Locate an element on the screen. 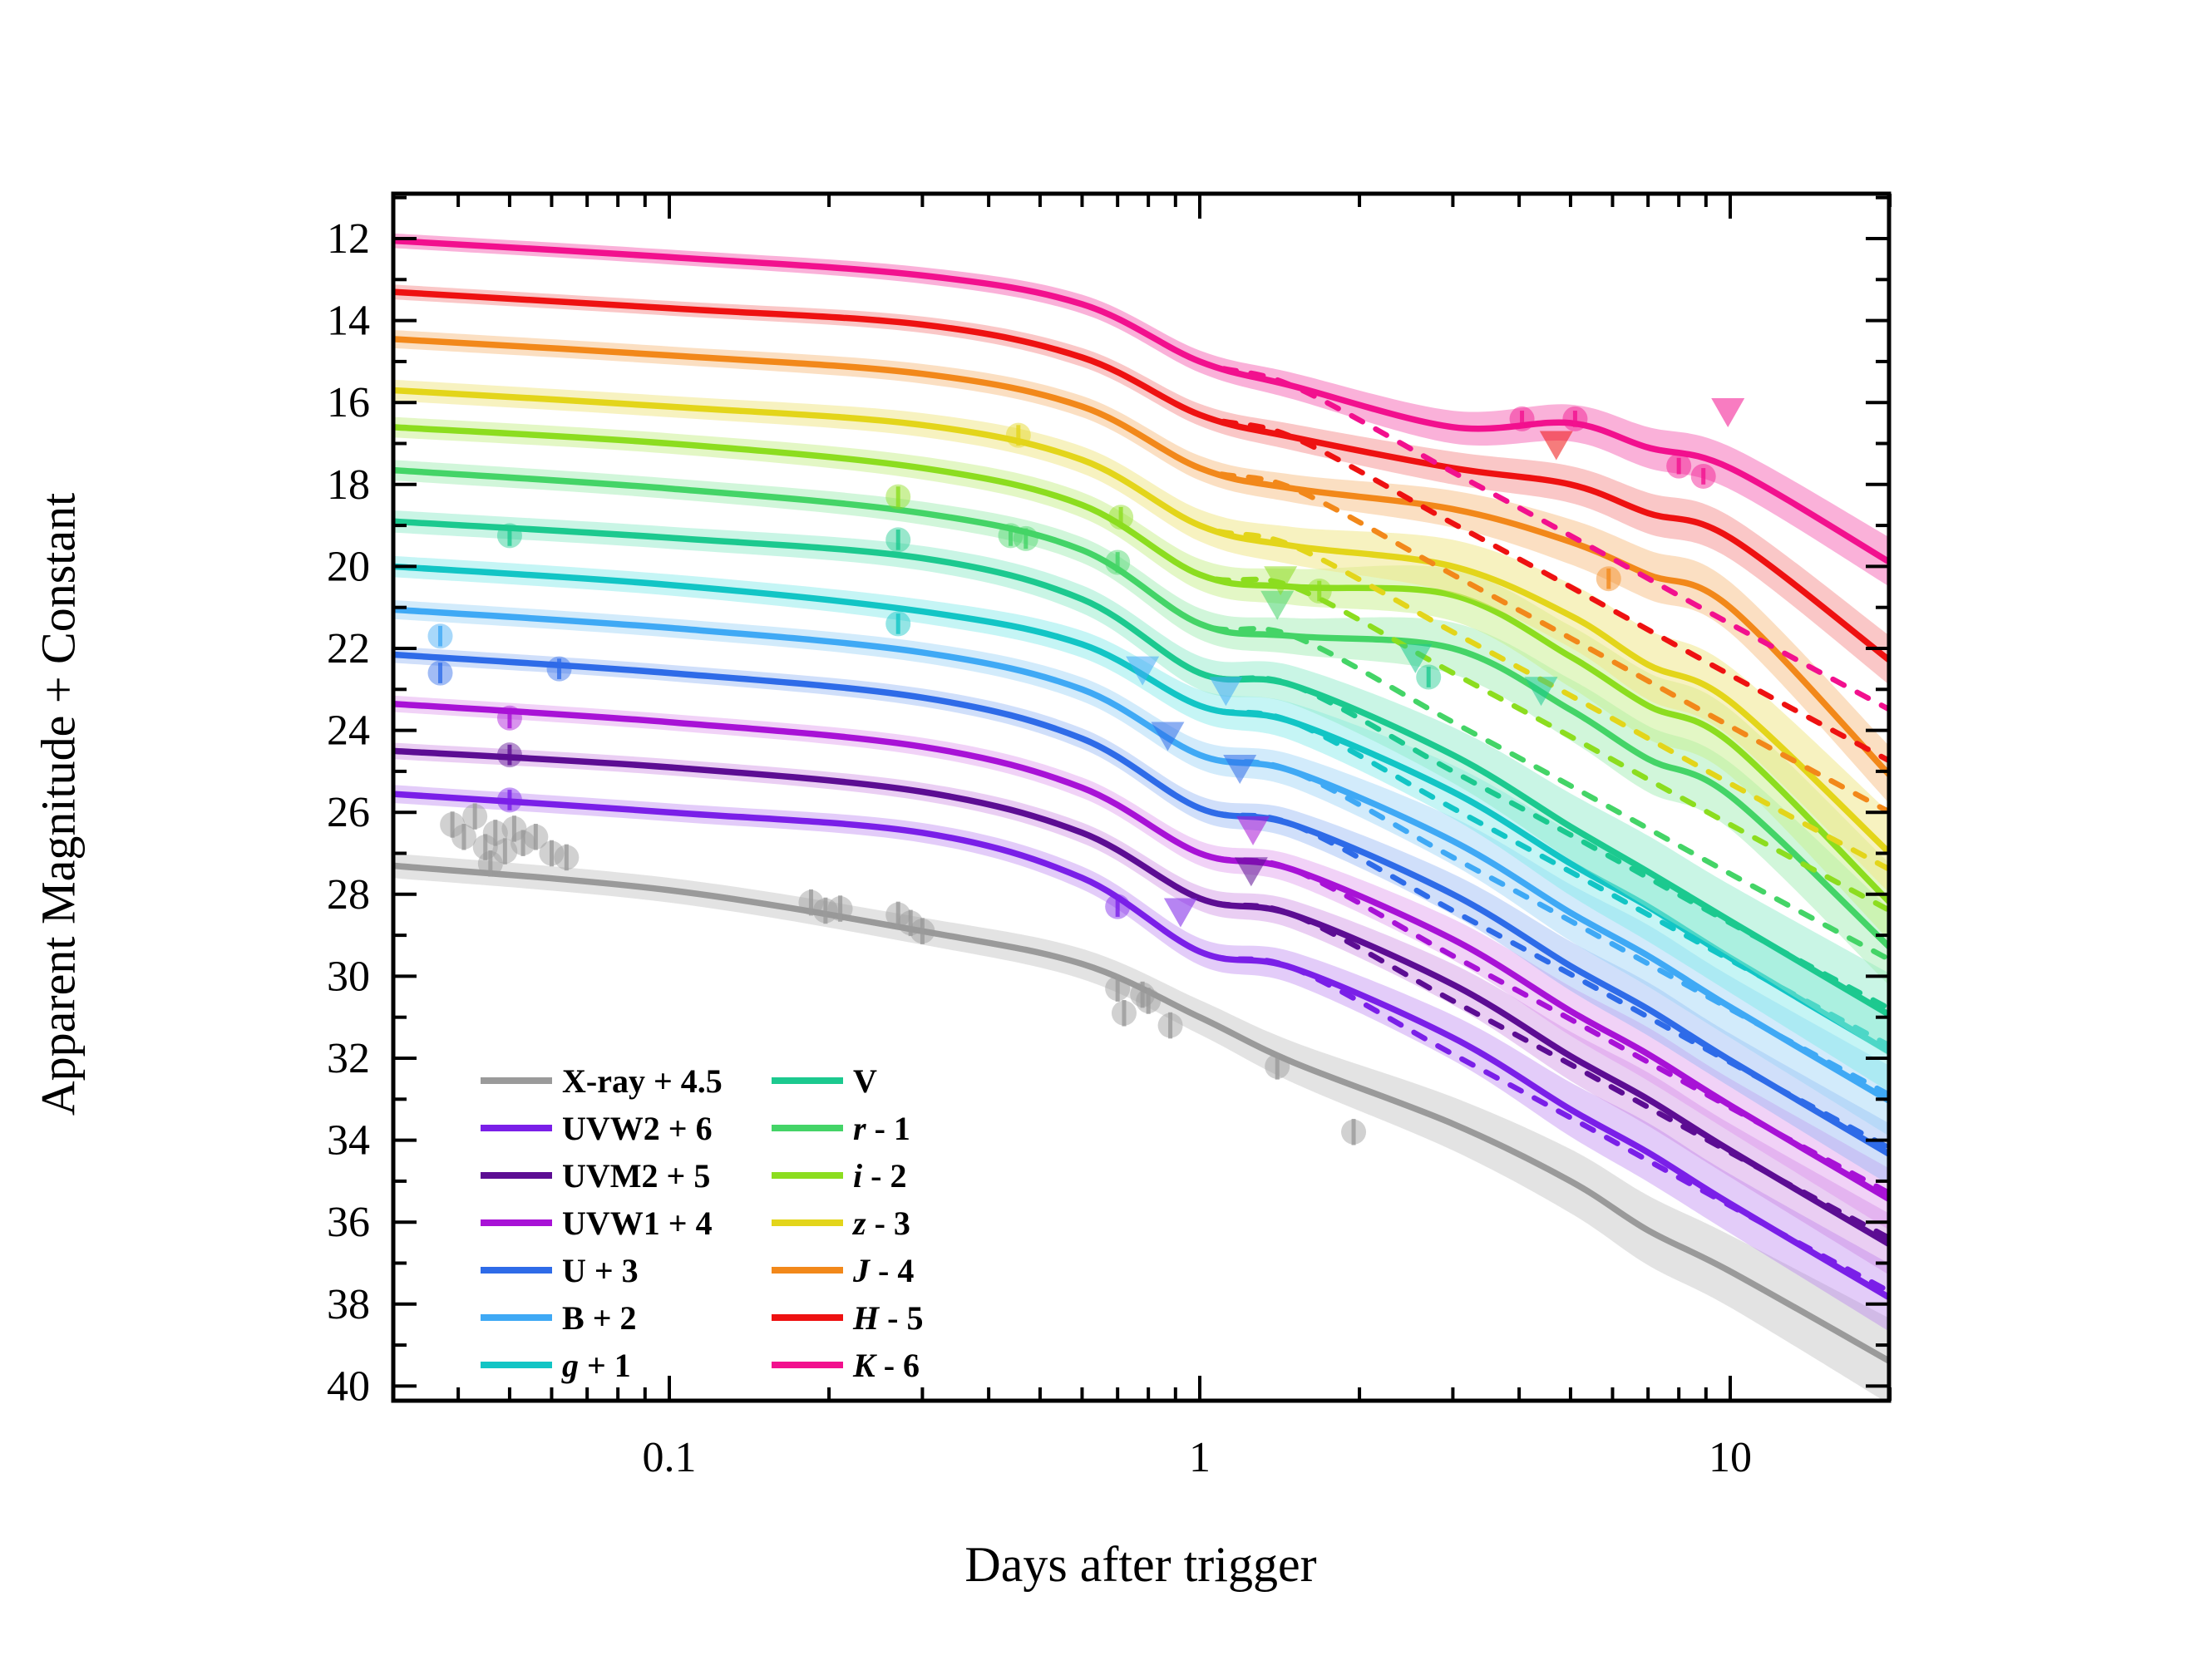 The width and height of the screenshot is (2195, 1680). band-k is located at coordinates (1141, 410).